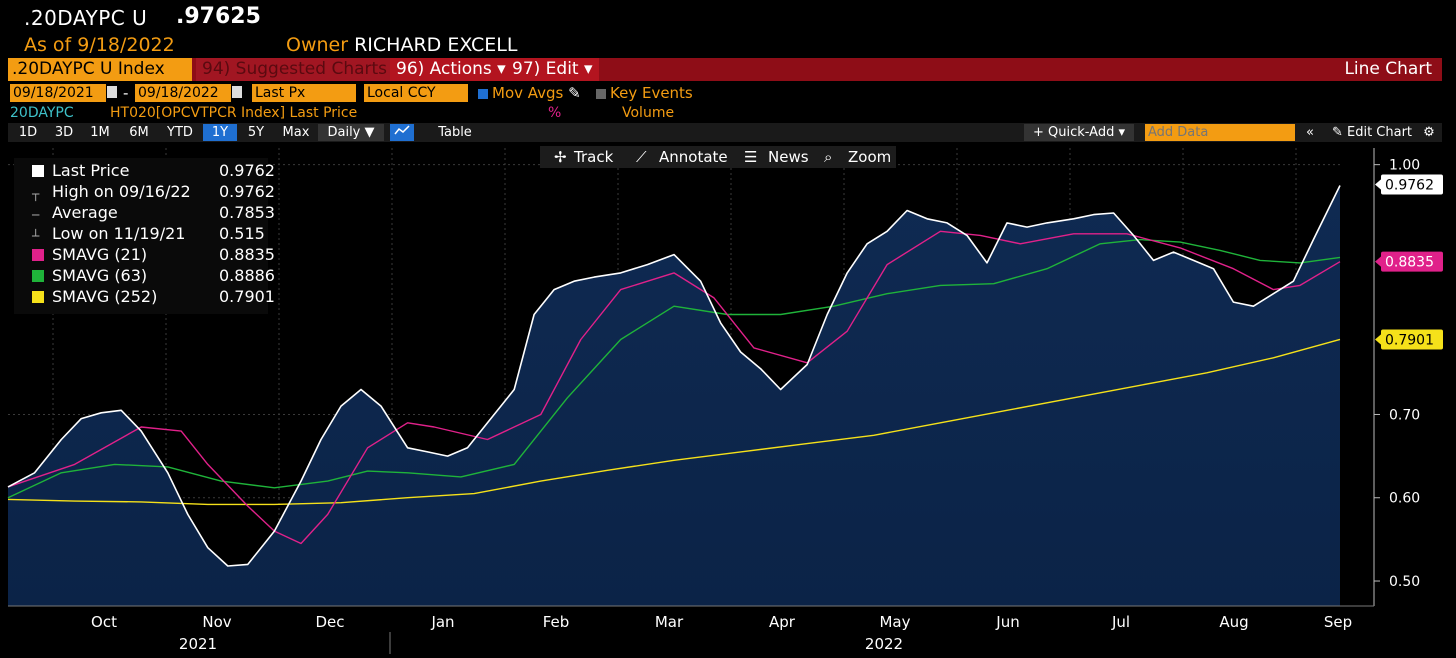 This screenshot has height=658, width=1456. Describe the element at coordinates (216, 622) in the screenshot. I see `x-month-label: Nov` at that location.